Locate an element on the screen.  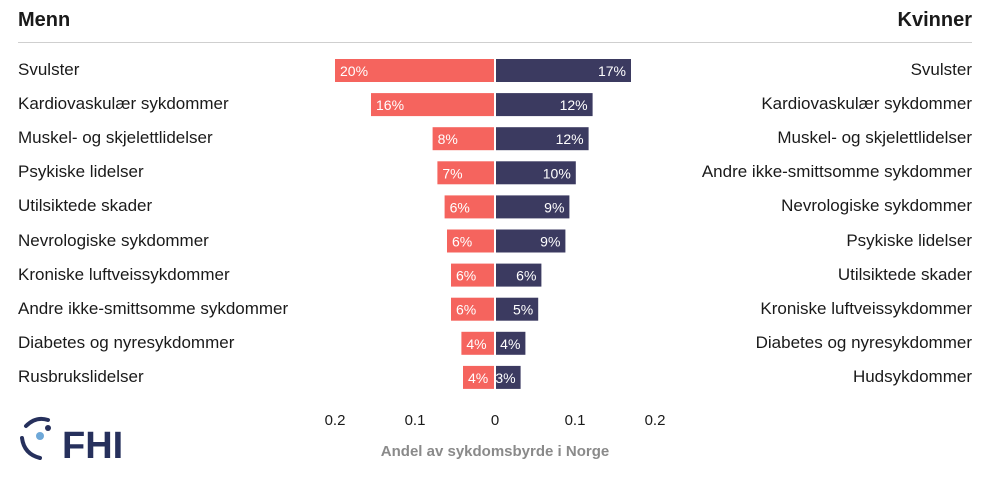
fhi-logo-arc-lower is located at coordinates (31, 448).